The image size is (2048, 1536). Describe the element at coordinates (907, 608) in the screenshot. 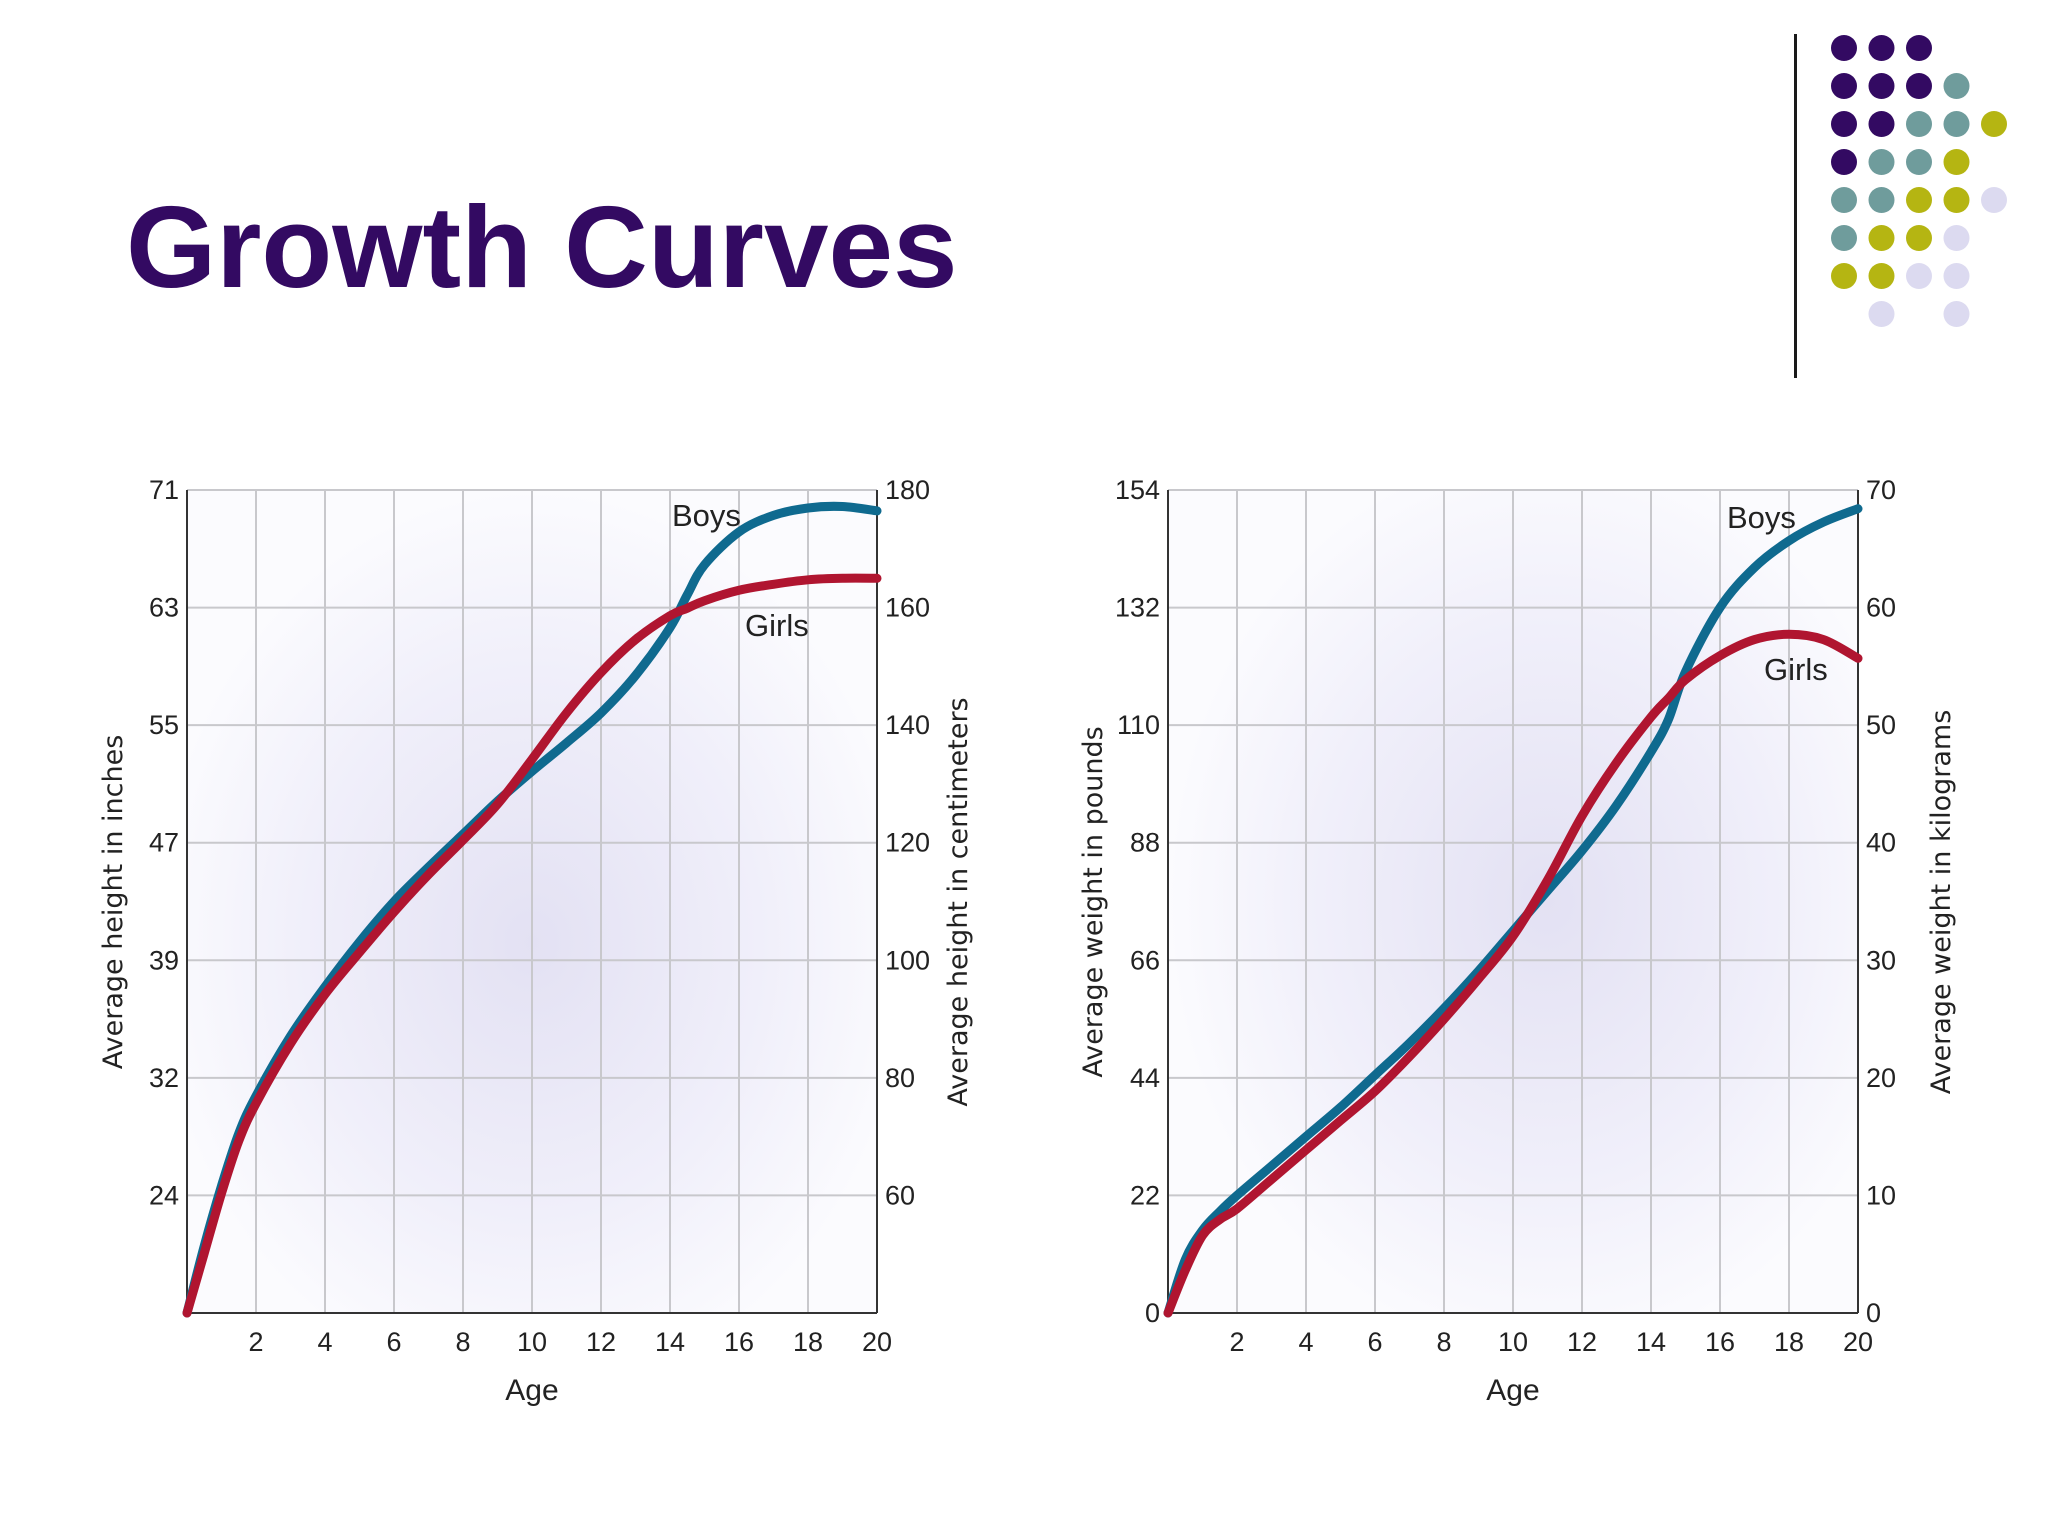

I see `y-tick-label-right: 160` at that location.